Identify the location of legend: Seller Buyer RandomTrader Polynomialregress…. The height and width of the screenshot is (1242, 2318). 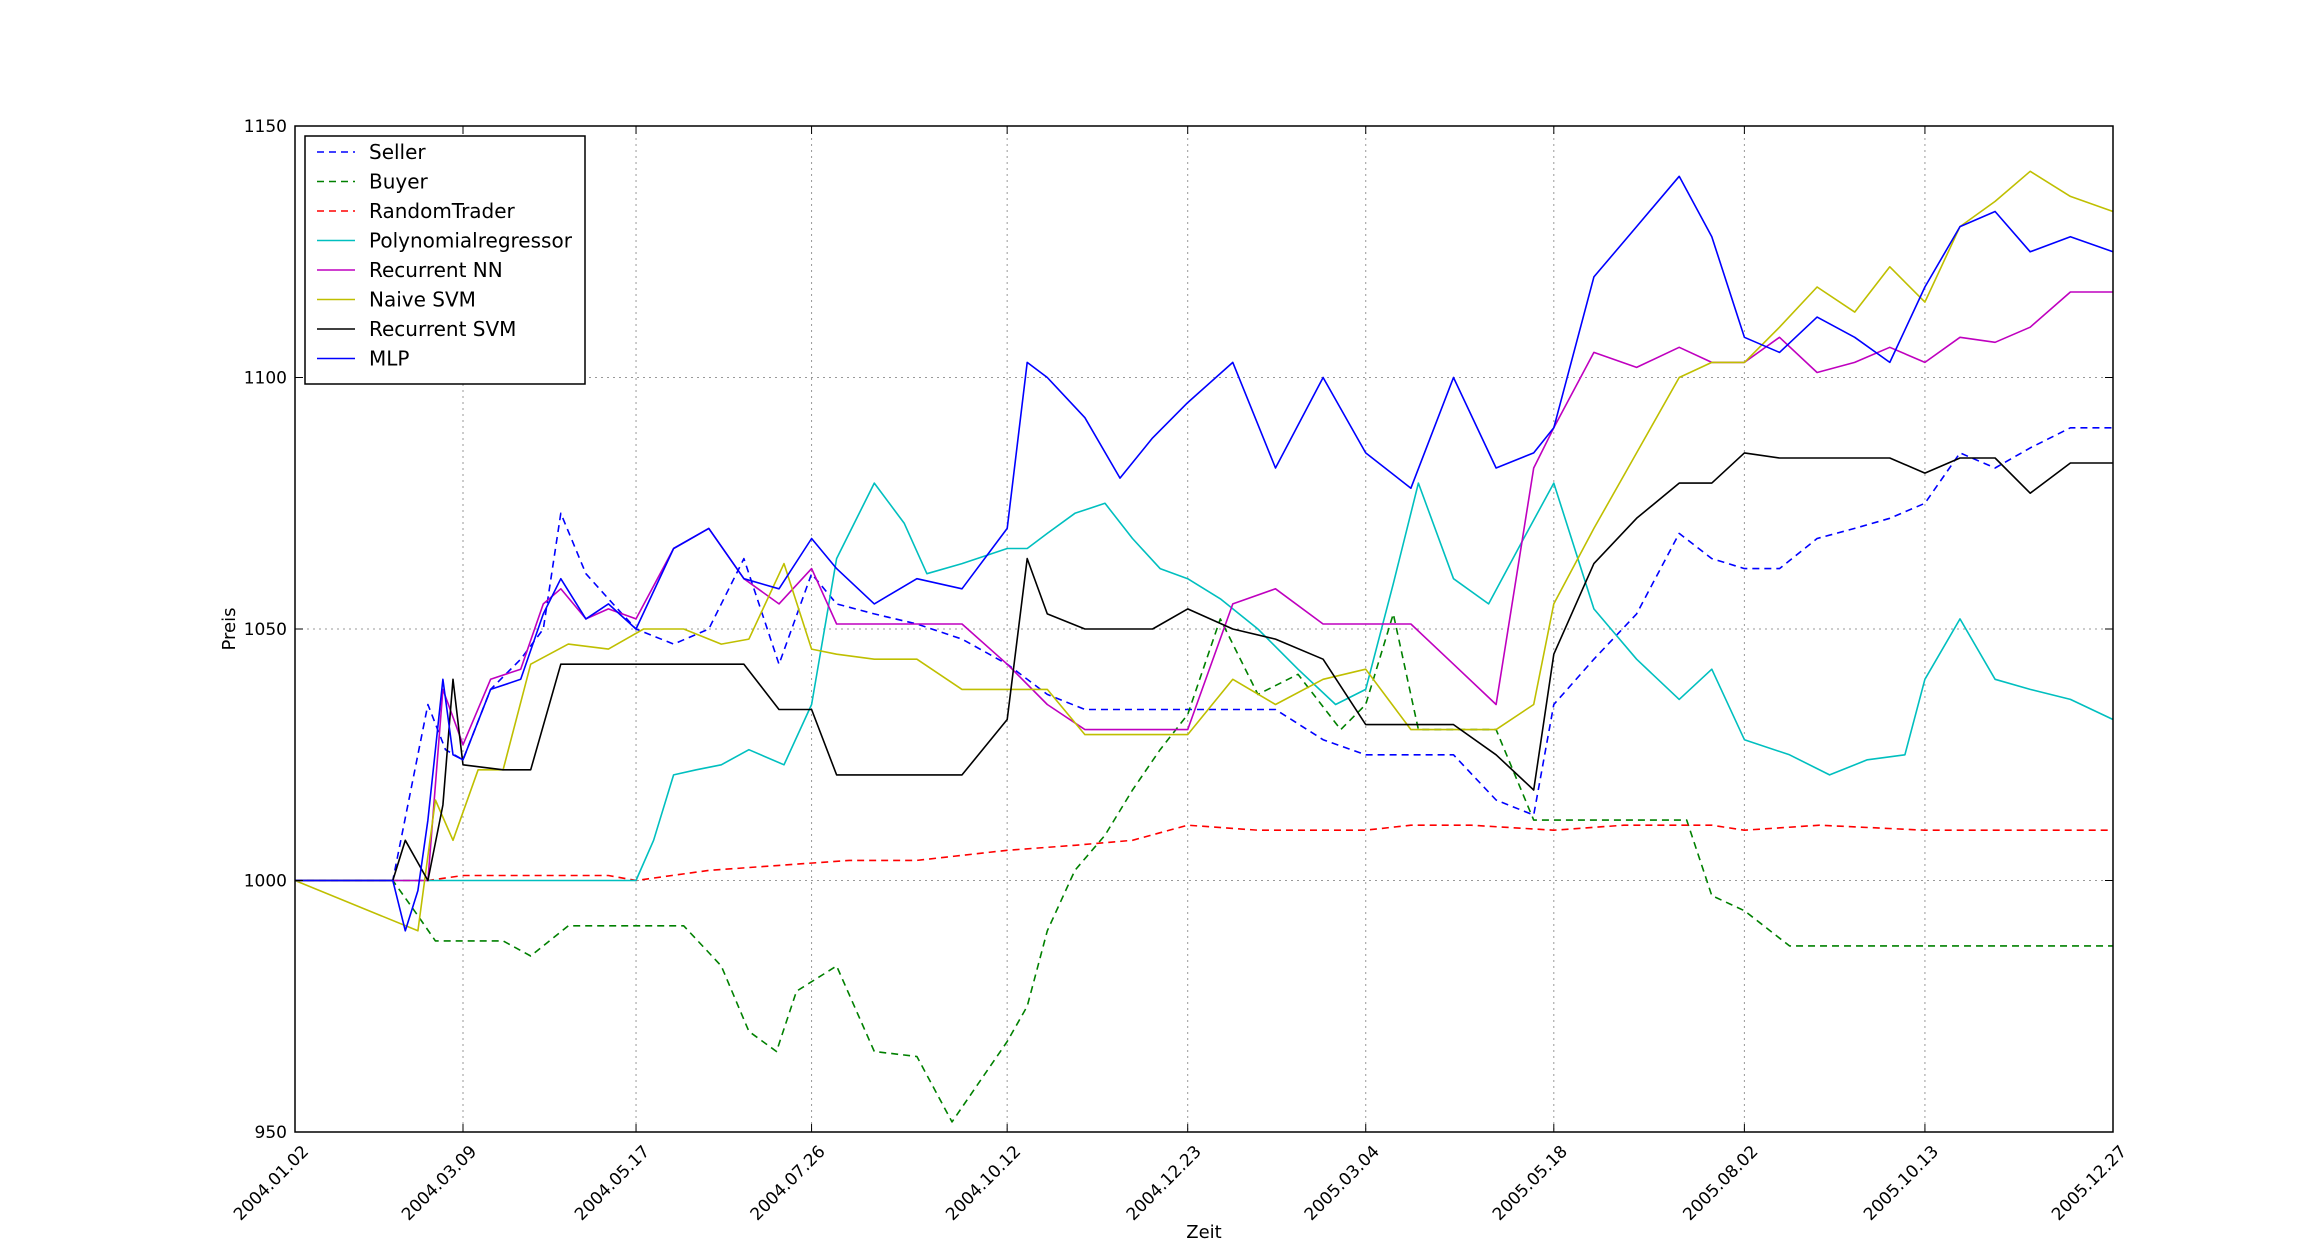
(445, 260).